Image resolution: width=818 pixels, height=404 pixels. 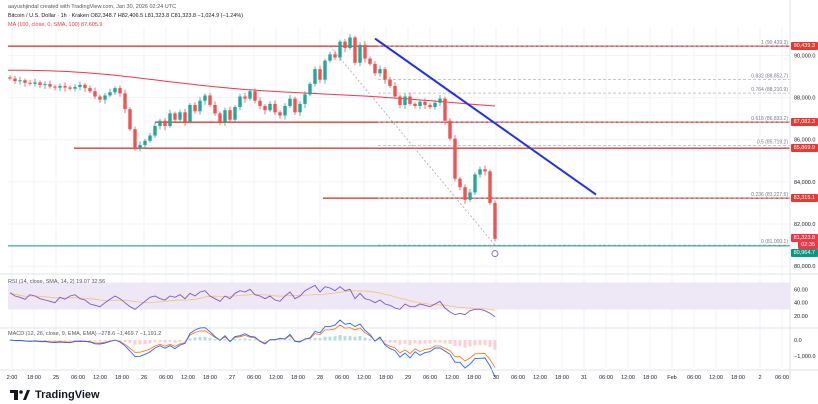 I want to click on time-tick-label: 06:00, so click(x=342, y=378).